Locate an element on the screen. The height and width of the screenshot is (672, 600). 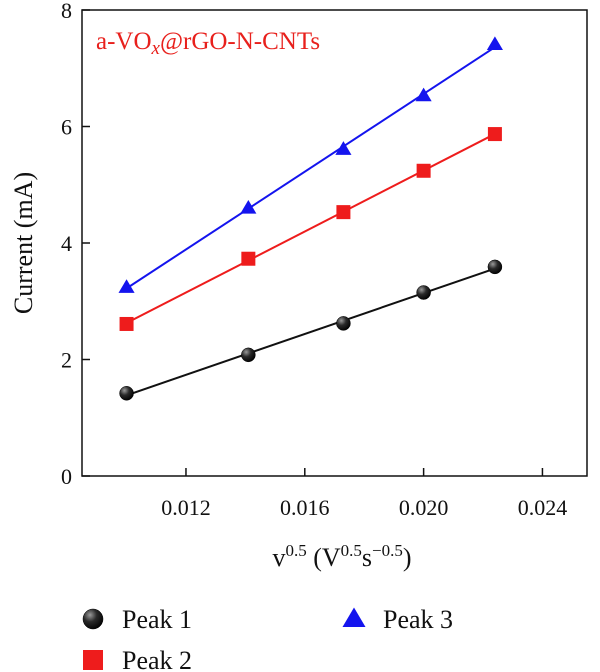
y-axis-title: Current (mA) is located at coordinates (23, 243).